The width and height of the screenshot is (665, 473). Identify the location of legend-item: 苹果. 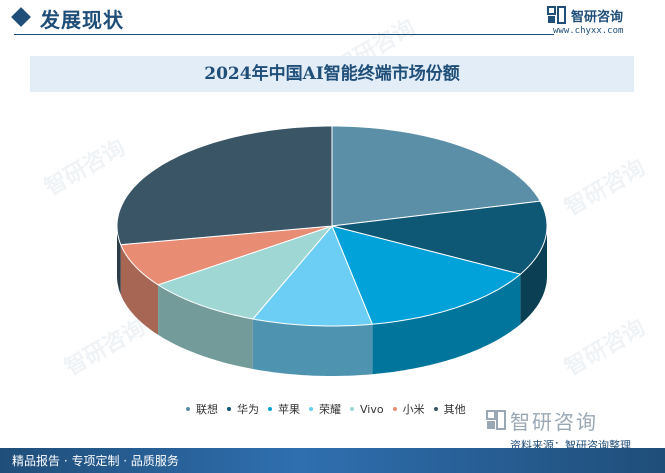
(284, 409).